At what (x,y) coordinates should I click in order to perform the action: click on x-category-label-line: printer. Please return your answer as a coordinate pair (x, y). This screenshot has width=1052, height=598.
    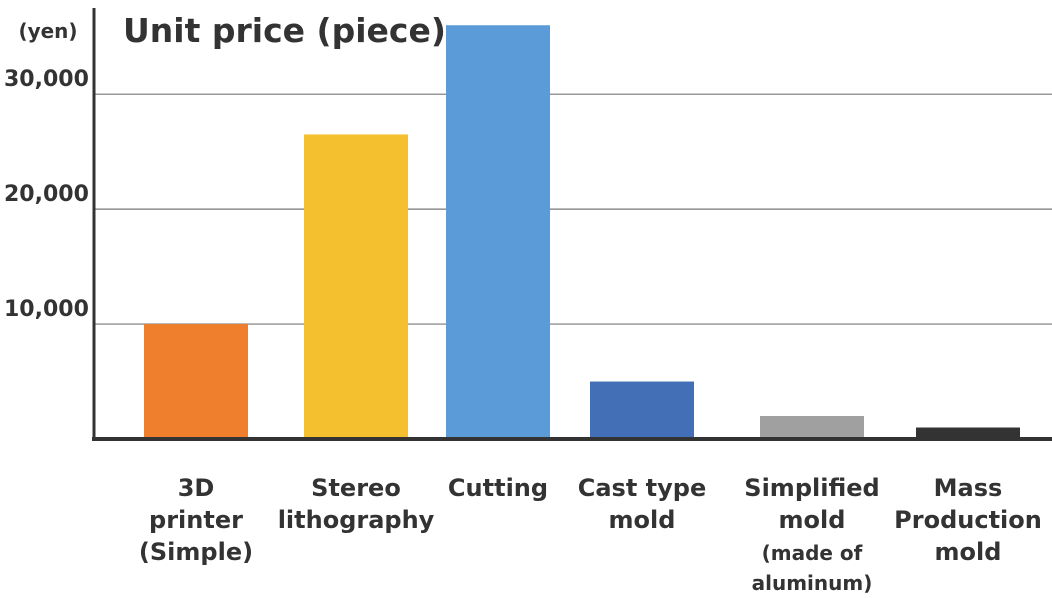
    Looking at the image, I should click on (196, 520).